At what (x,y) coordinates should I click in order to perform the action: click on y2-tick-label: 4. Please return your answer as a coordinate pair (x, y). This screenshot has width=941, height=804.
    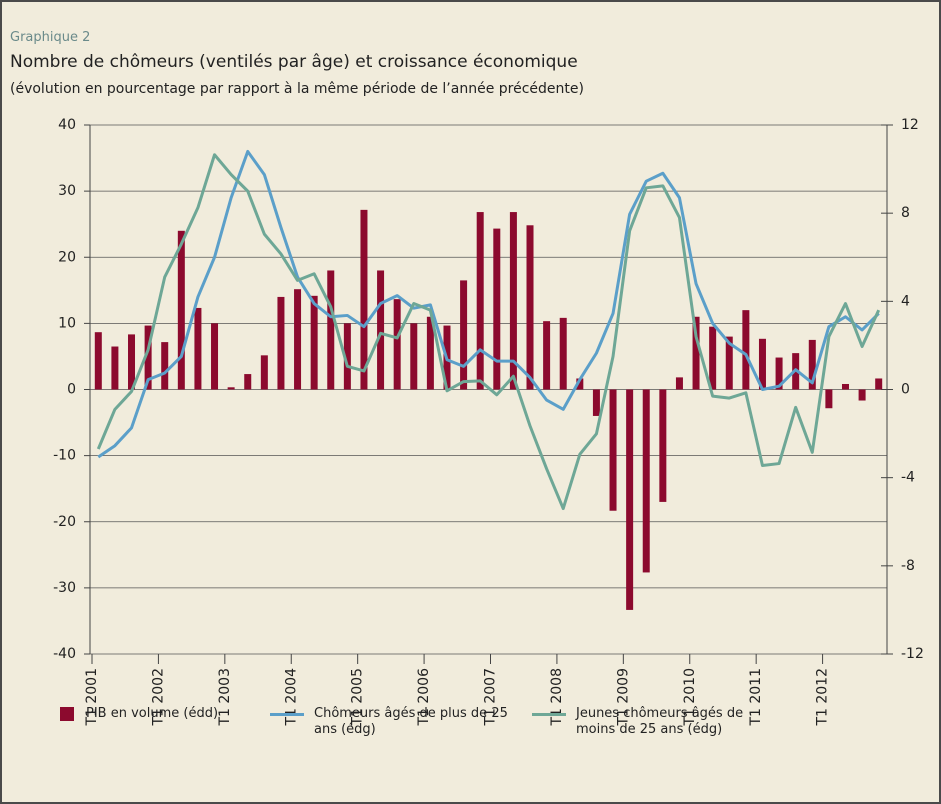
    Looking at the image, I should click on (905, 301).